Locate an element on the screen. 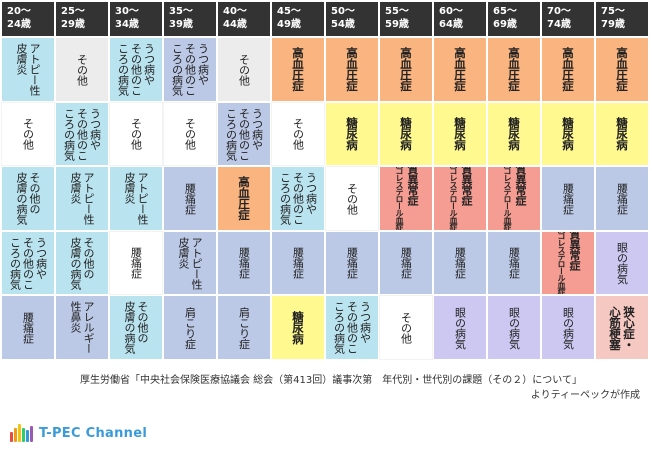 The height and width of the screenshot is (450, 652). bar-logo-icon is located at coordinates (21, 433).